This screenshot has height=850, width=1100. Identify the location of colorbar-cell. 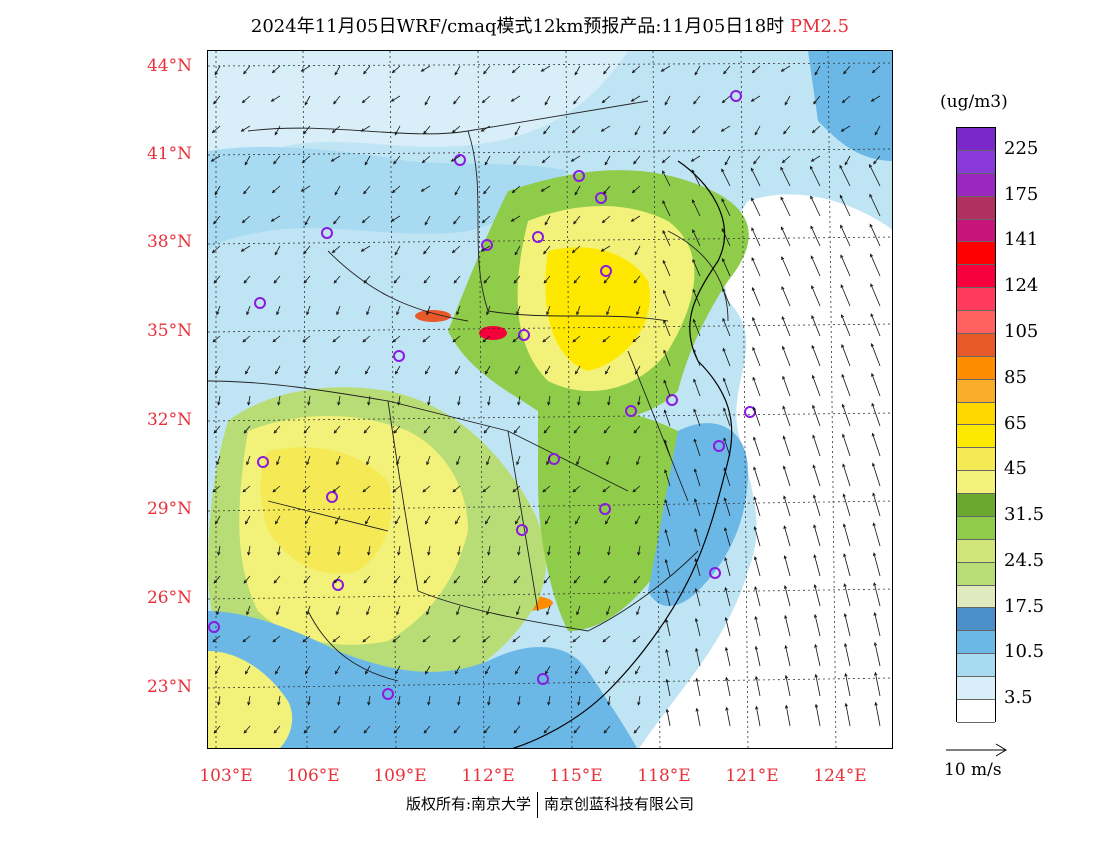
(976, 528).